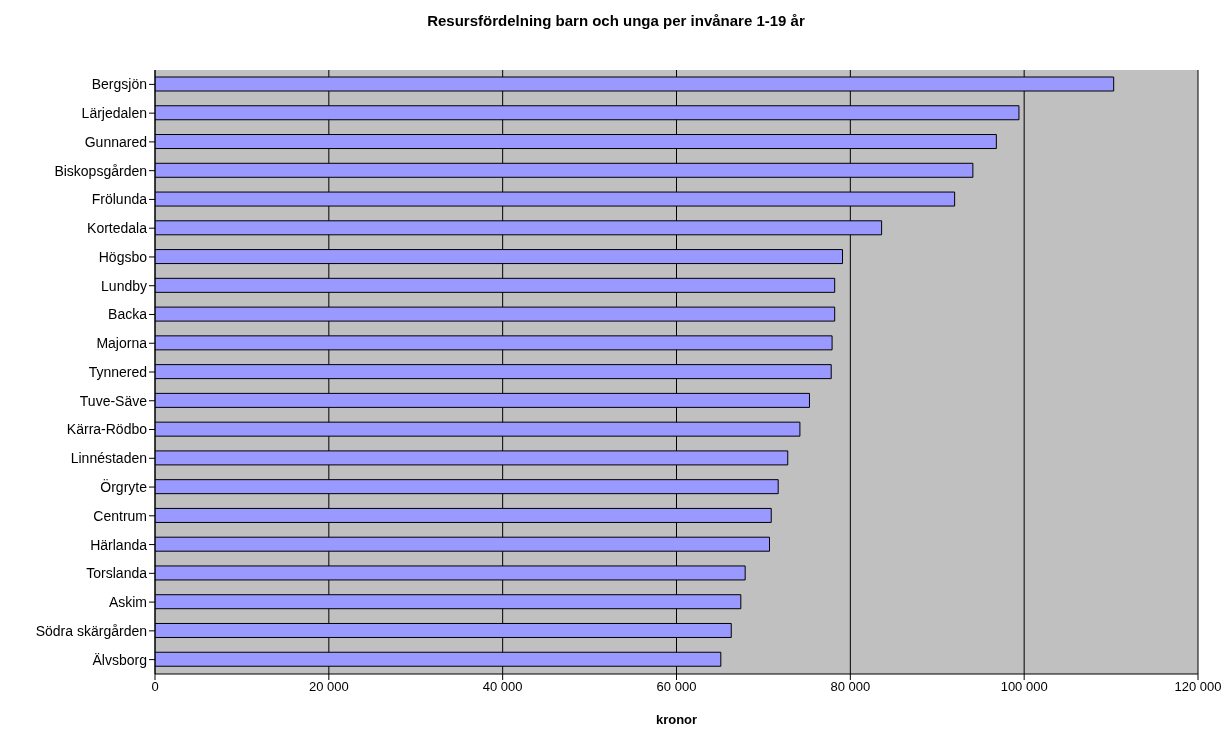 The height and width of the screenshot is (738, 1232). Describe the element at coordinates (117, 573) in the screenshot. I see `y-tick-label: Torslanda` at that location.